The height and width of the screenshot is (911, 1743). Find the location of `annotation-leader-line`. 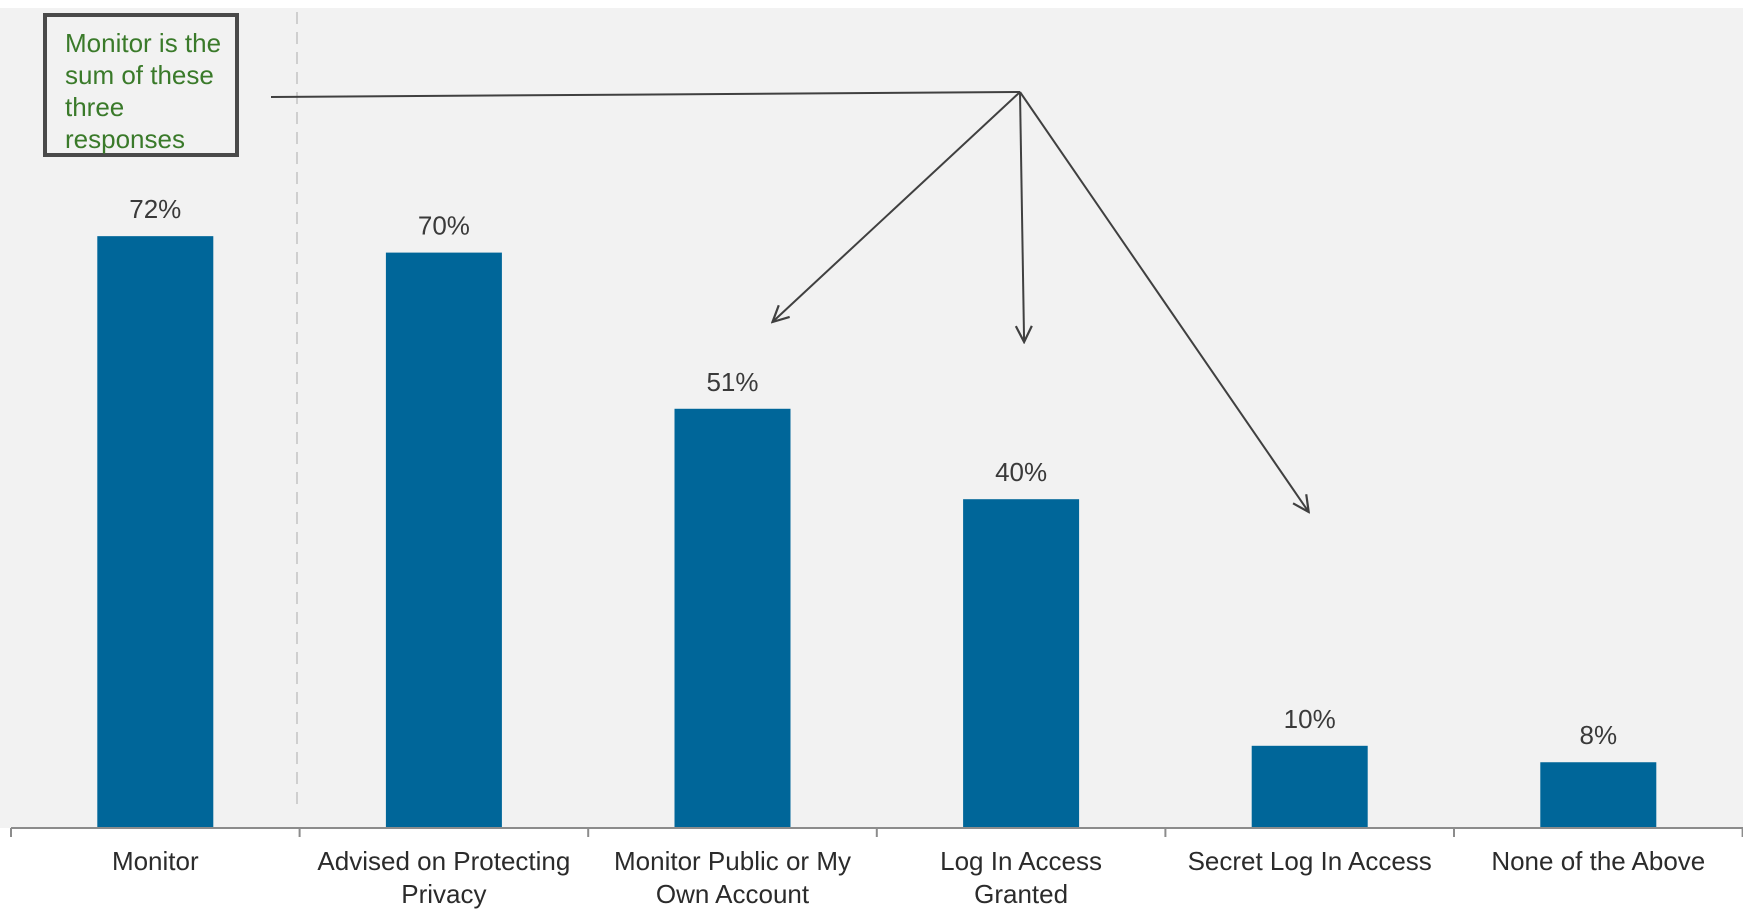

annotation-leader-line is located at coordinates (645, 94).